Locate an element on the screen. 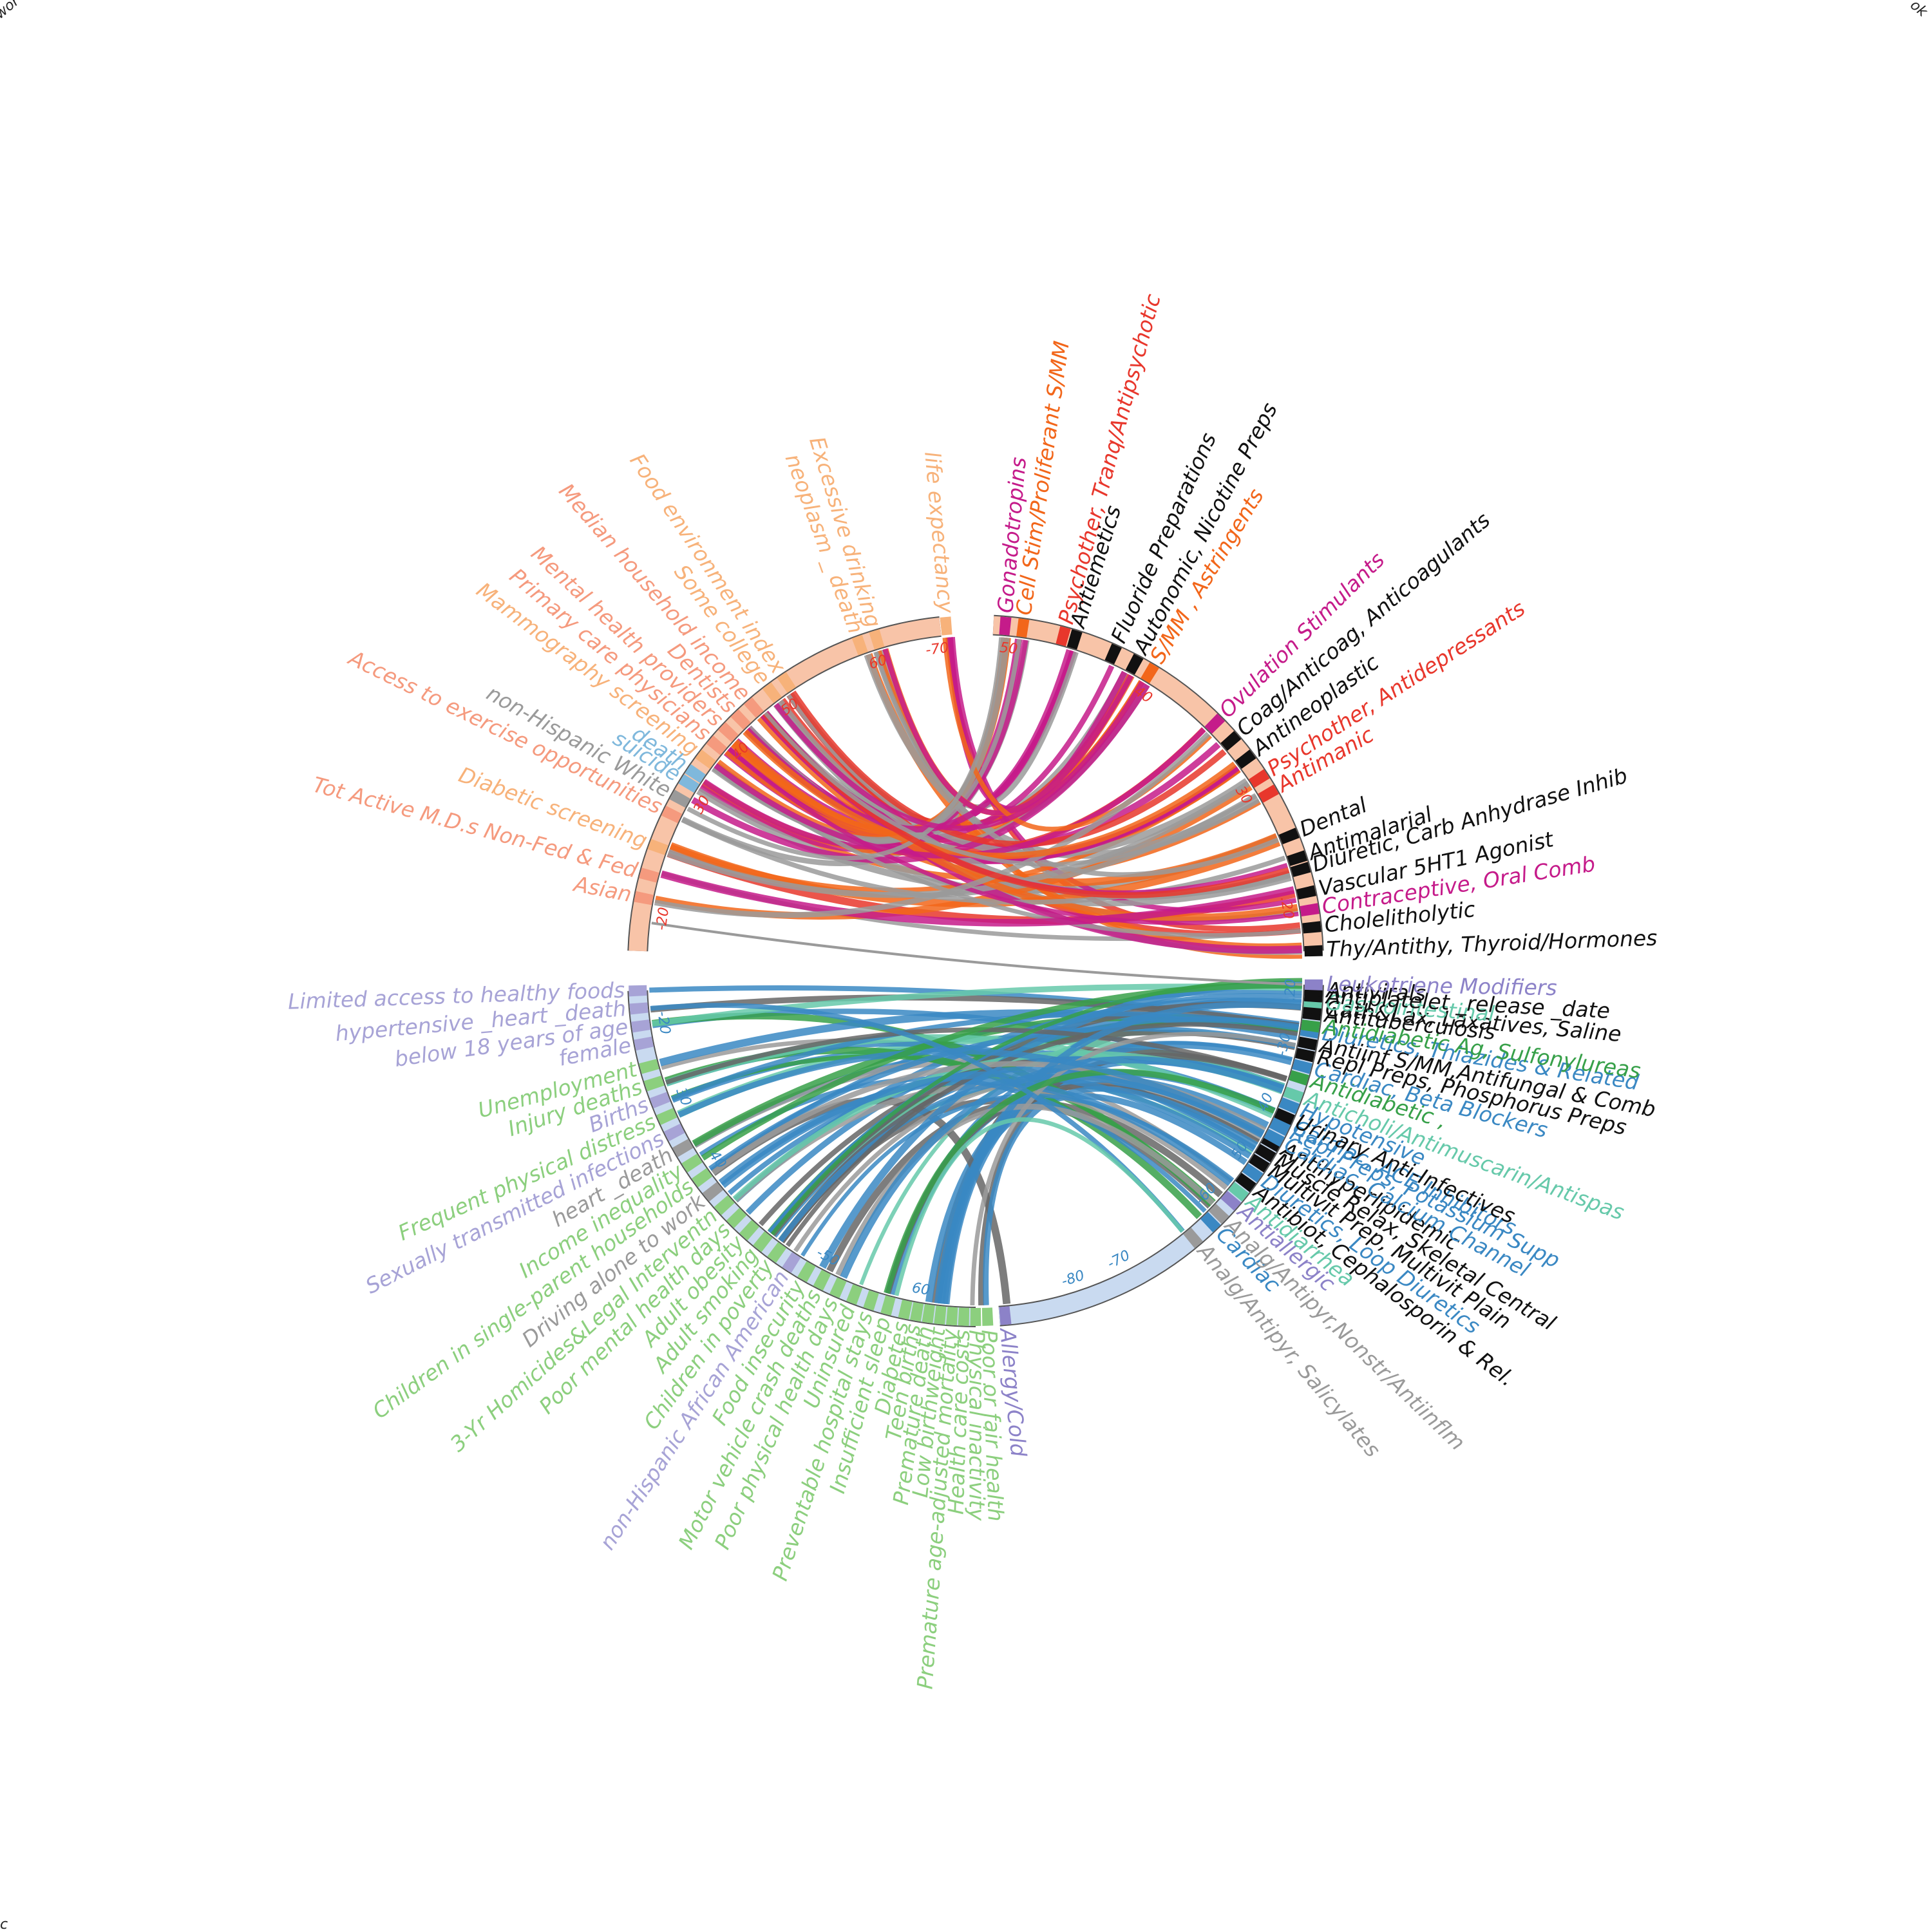 This screenshot has width=1932, height=1932. tick-label: -70 is located at coordinates (938, 650).